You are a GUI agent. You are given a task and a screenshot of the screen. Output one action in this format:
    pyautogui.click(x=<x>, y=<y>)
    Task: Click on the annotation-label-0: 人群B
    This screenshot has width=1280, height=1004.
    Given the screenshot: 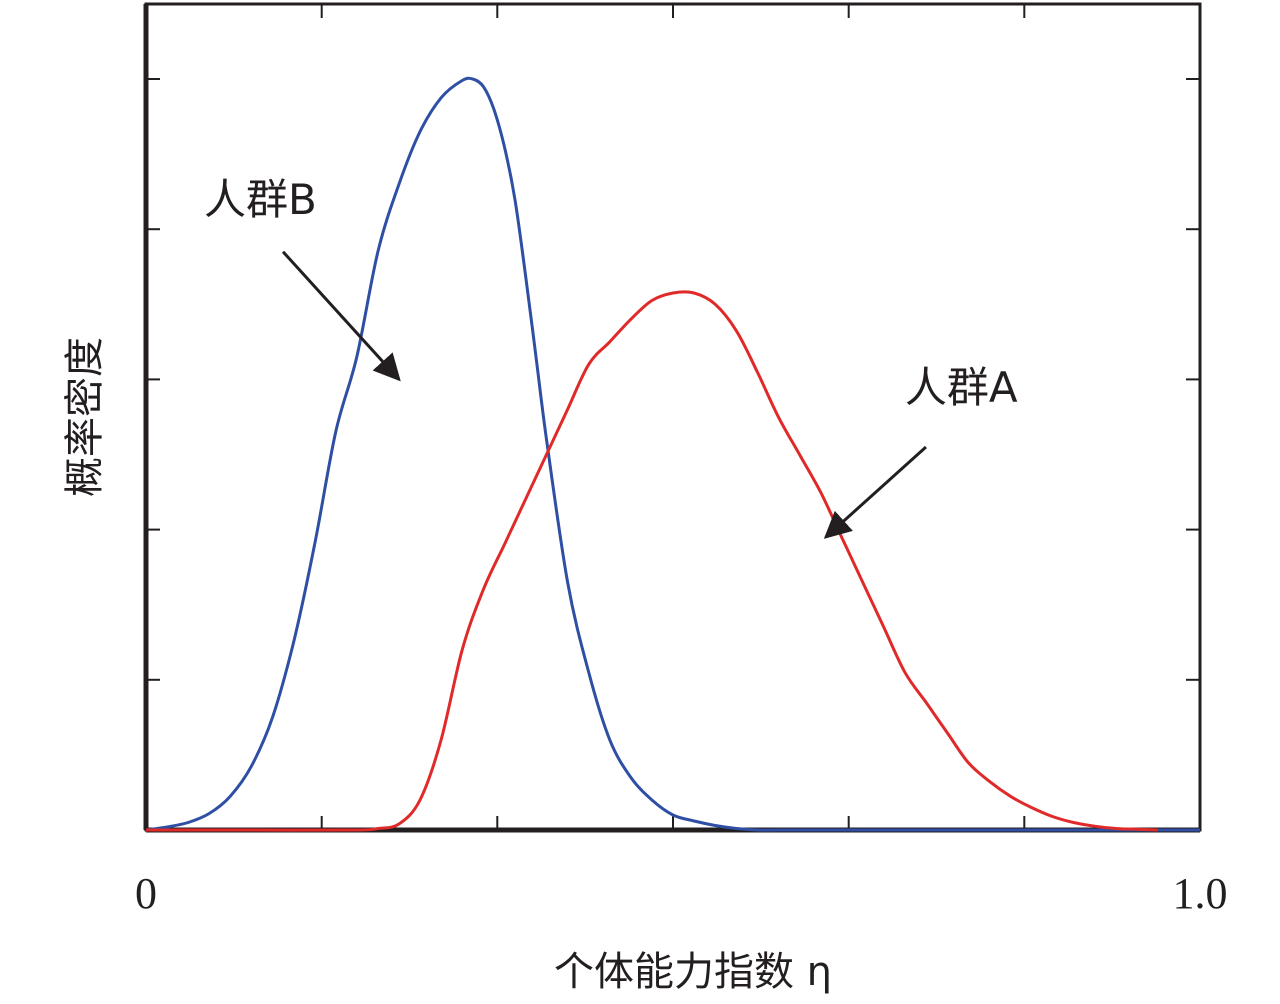 What is the action you would take?
    pyautogui.click(x=260, y=199)
    